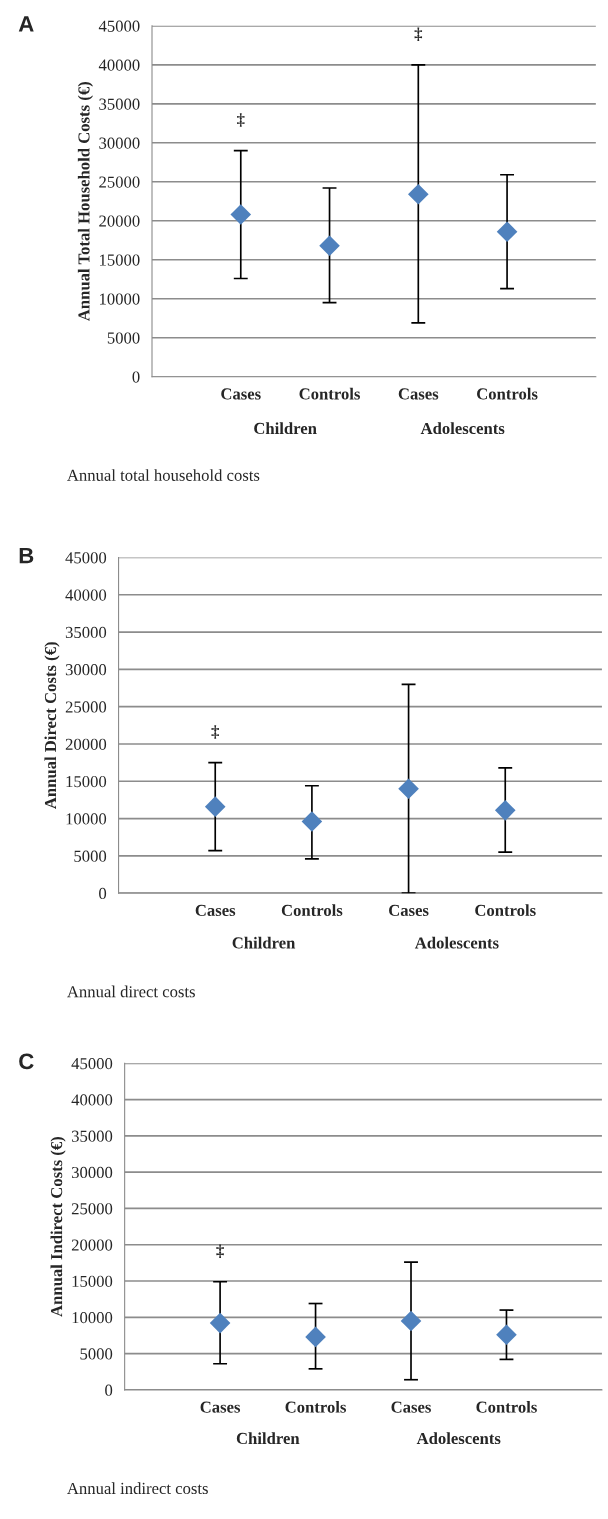 The width and height of the screenshot is (608, 1519). I want to click on y-axis-title: Annual Indirect Costs (€), so click(58, 1226).